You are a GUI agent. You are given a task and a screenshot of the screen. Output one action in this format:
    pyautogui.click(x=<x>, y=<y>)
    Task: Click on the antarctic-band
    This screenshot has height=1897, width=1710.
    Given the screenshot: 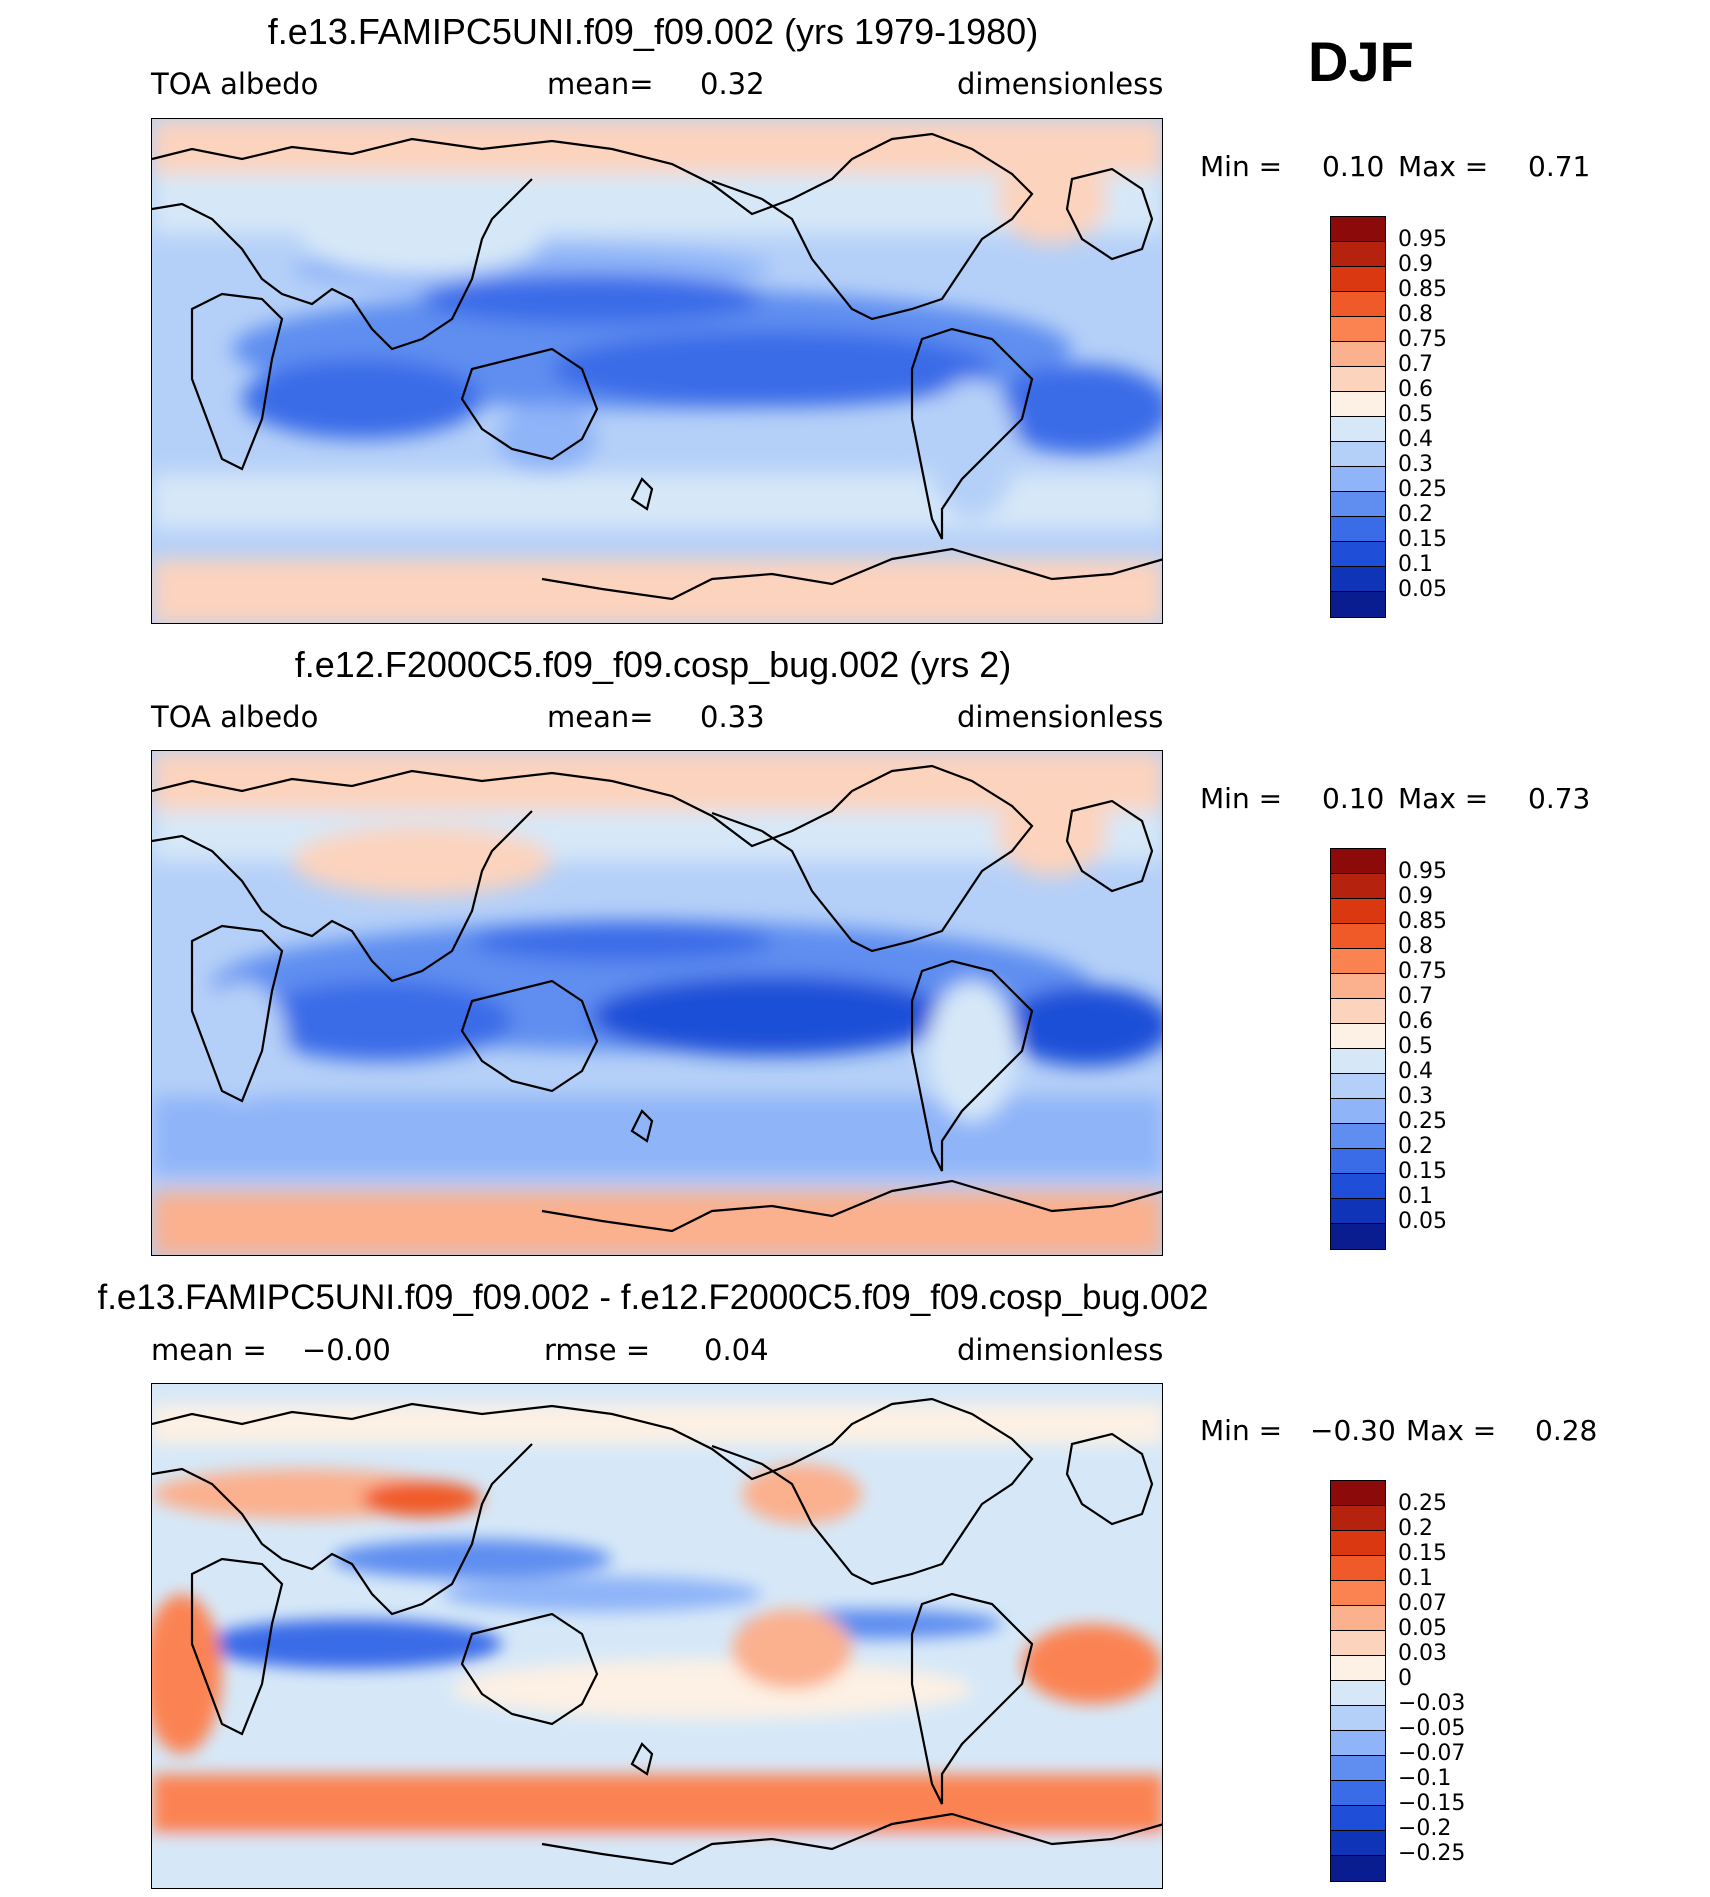 What is the action you would take?
    pyautogui.click(x=657, y=1223)
    